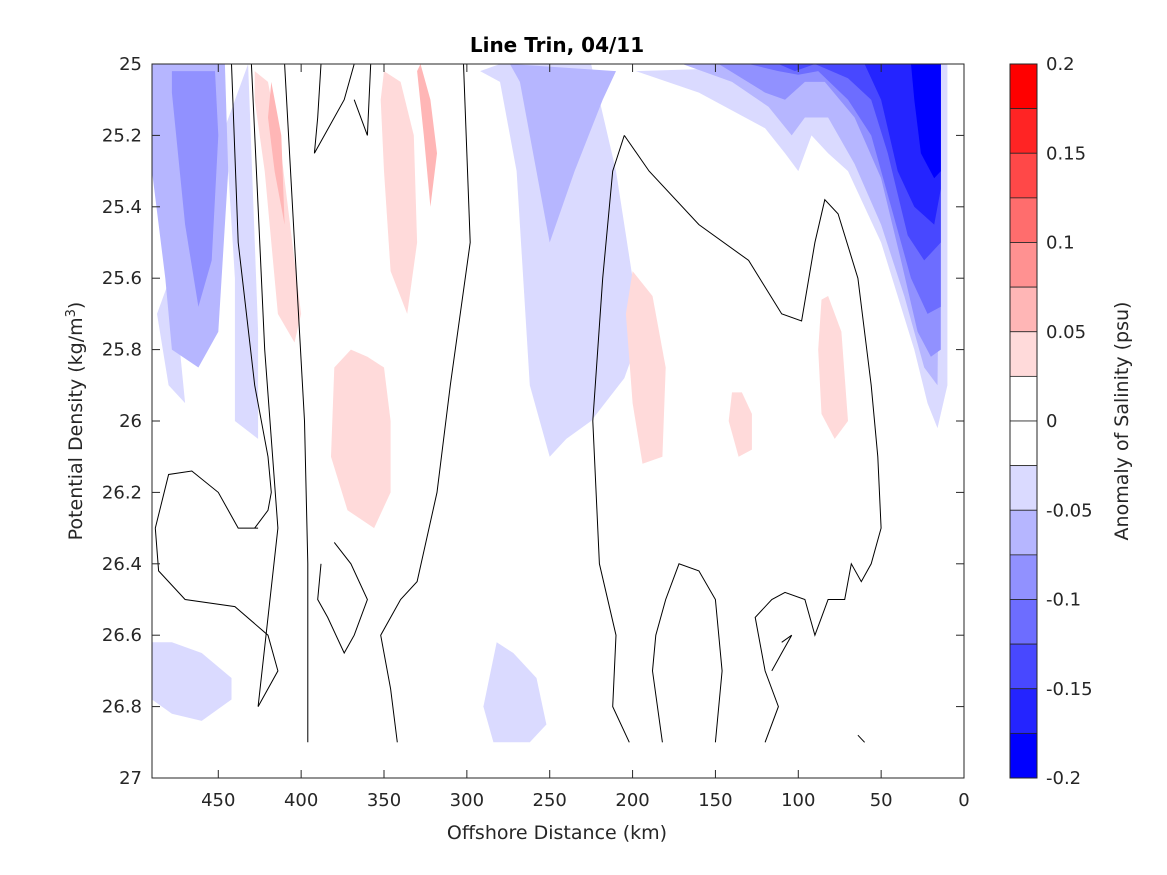  What do you see at coordinates (122, 635) in the screenshot?
I see `y-tick-label: 26.6` at bounding box center [122, 635].